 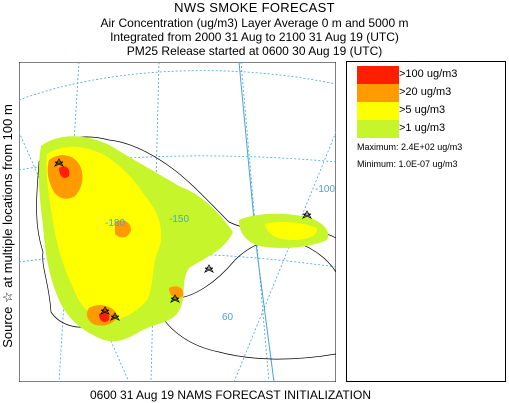 What do you see at coordinates (291, 230) in the screenshot?
I see `plume-gt5-east` at bounding box center [291, 230].